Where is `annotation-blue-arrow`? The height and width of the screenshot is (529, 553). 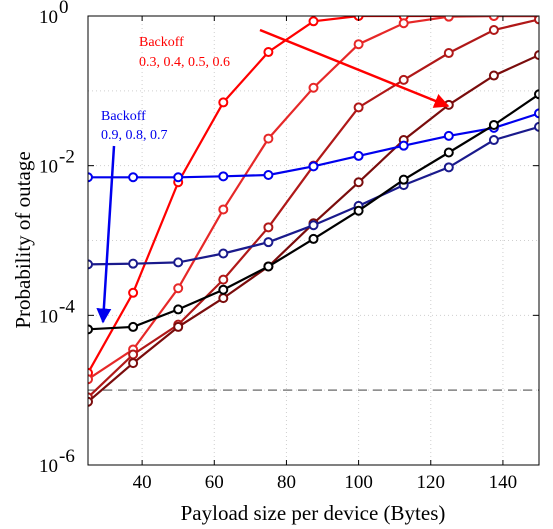
annotation-blue-arrow is located at coordinates (106, 234).